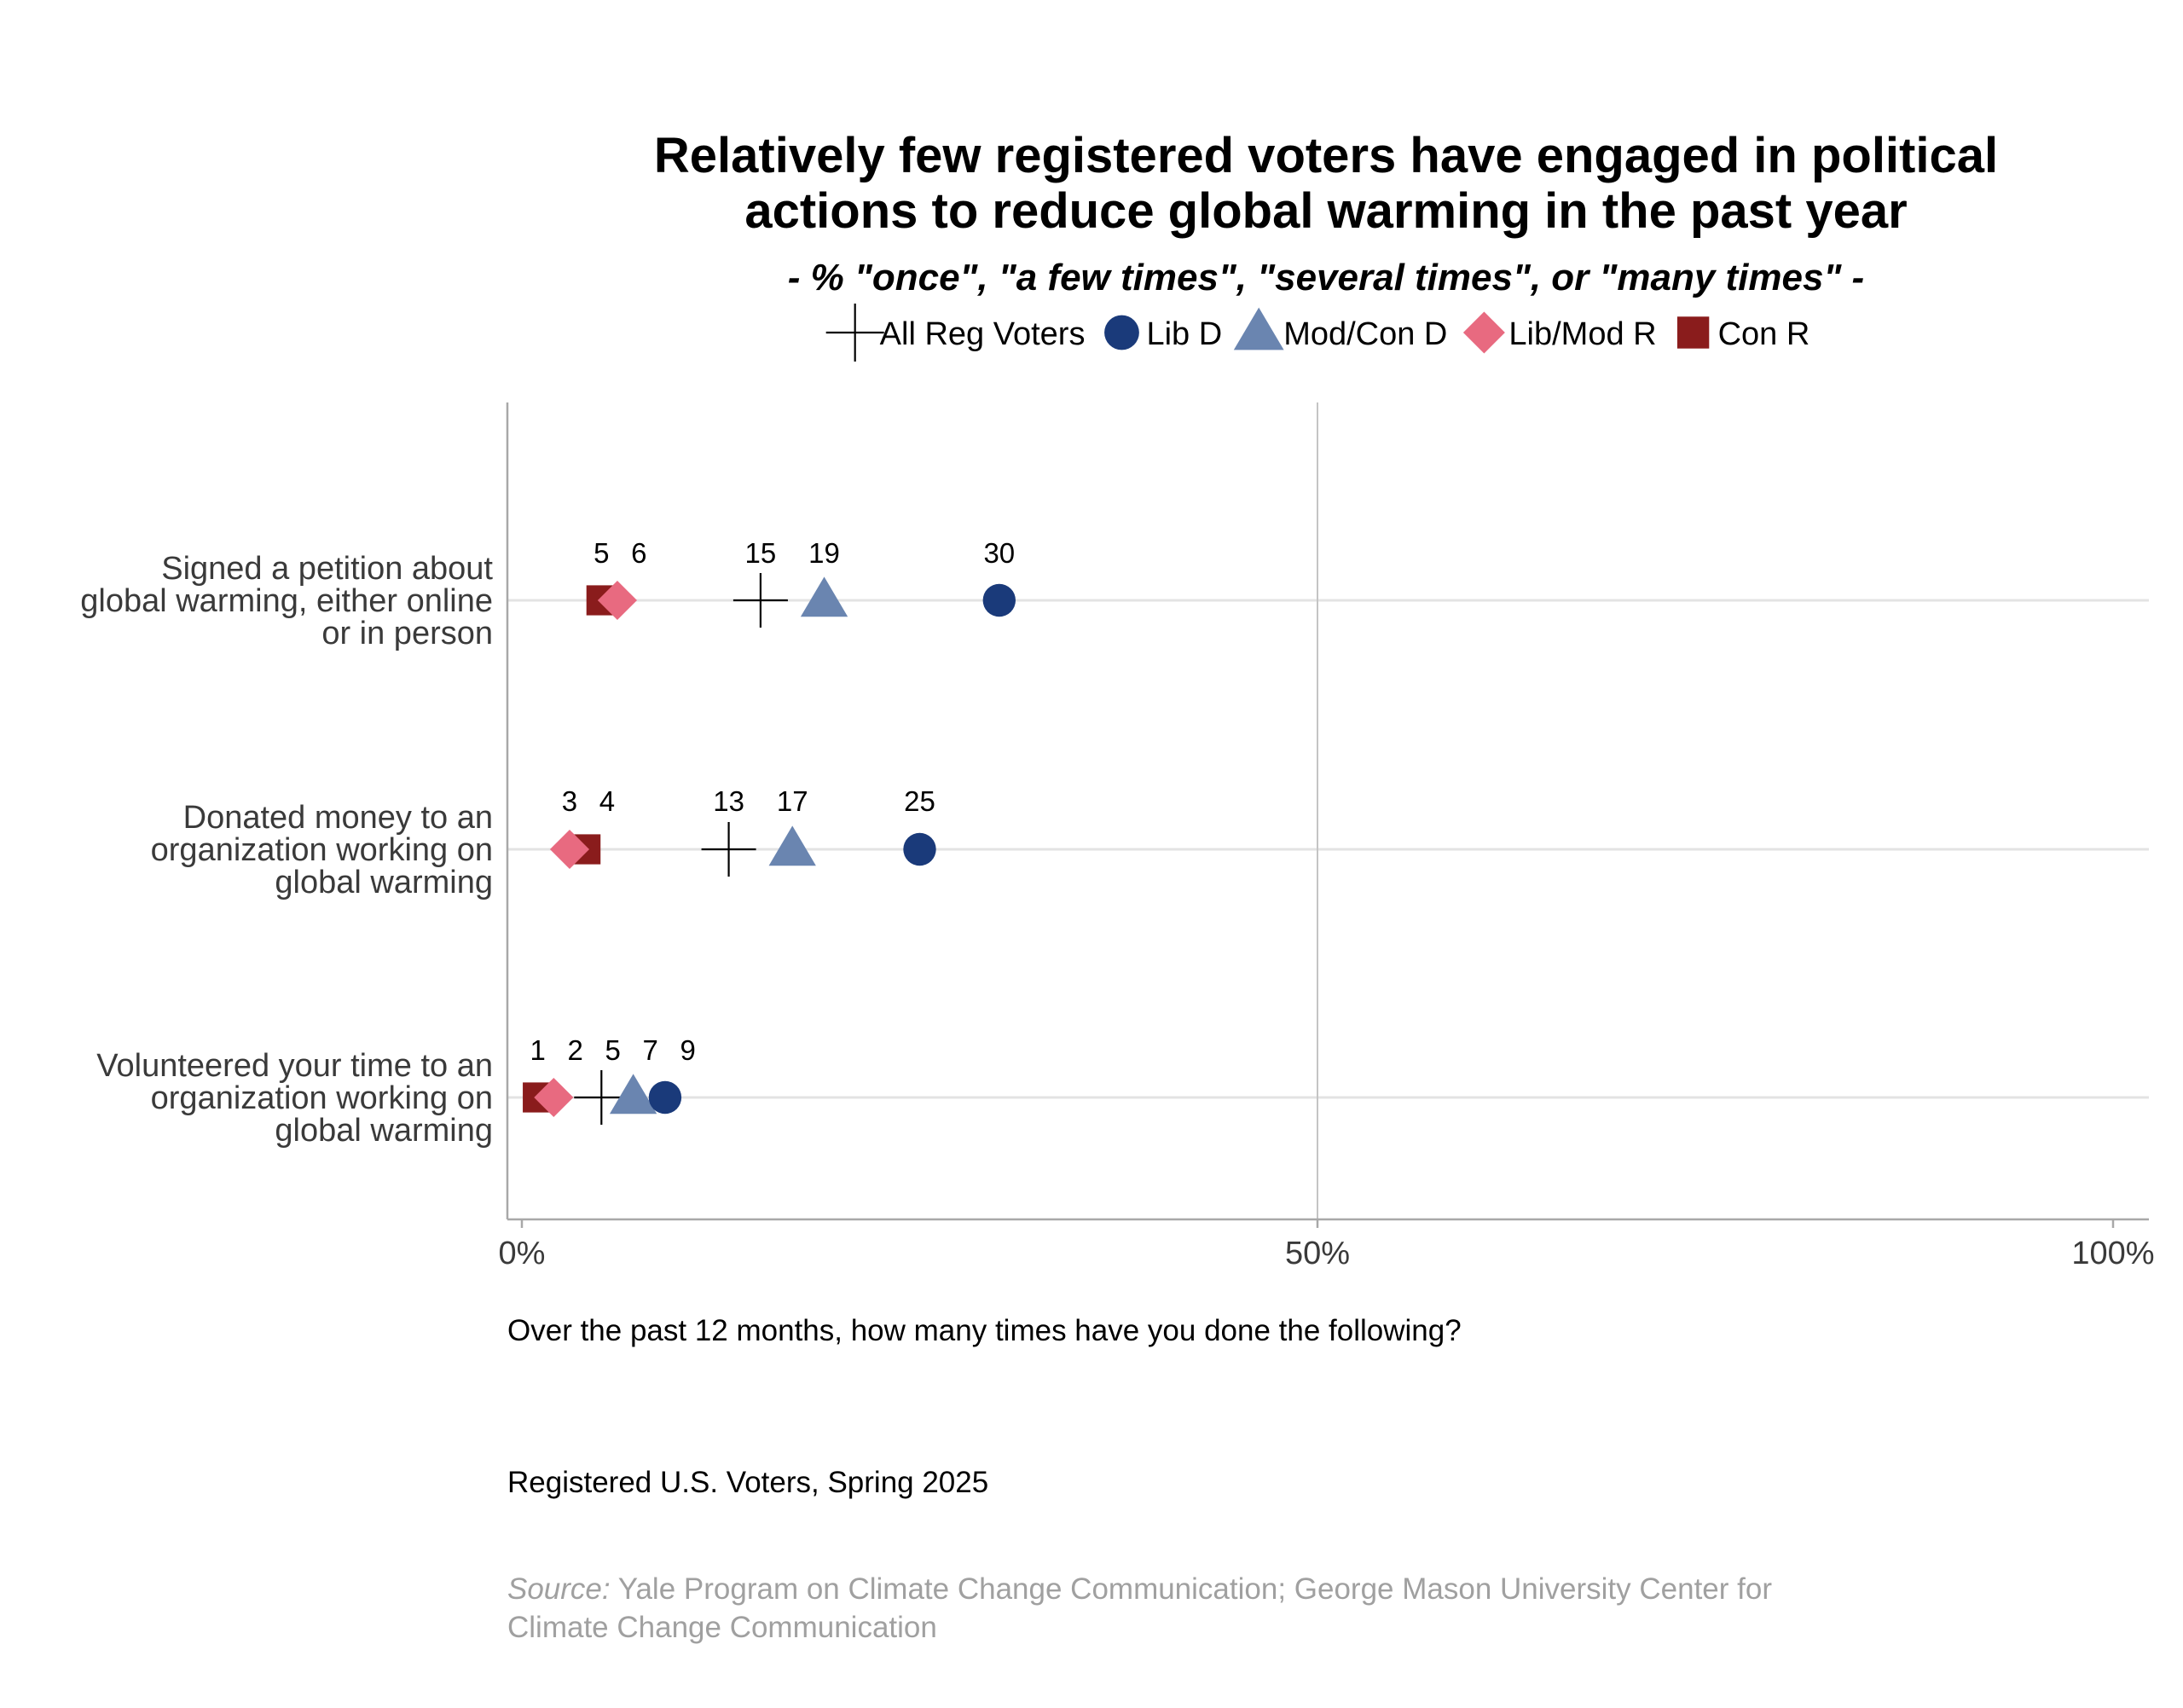 The width and height of the screenshot is (2183, 1708). What do you see at coordinates (1121, 332) in the screenshot?
I see `legend-marker-circle` at bounding box center [1121, 332].